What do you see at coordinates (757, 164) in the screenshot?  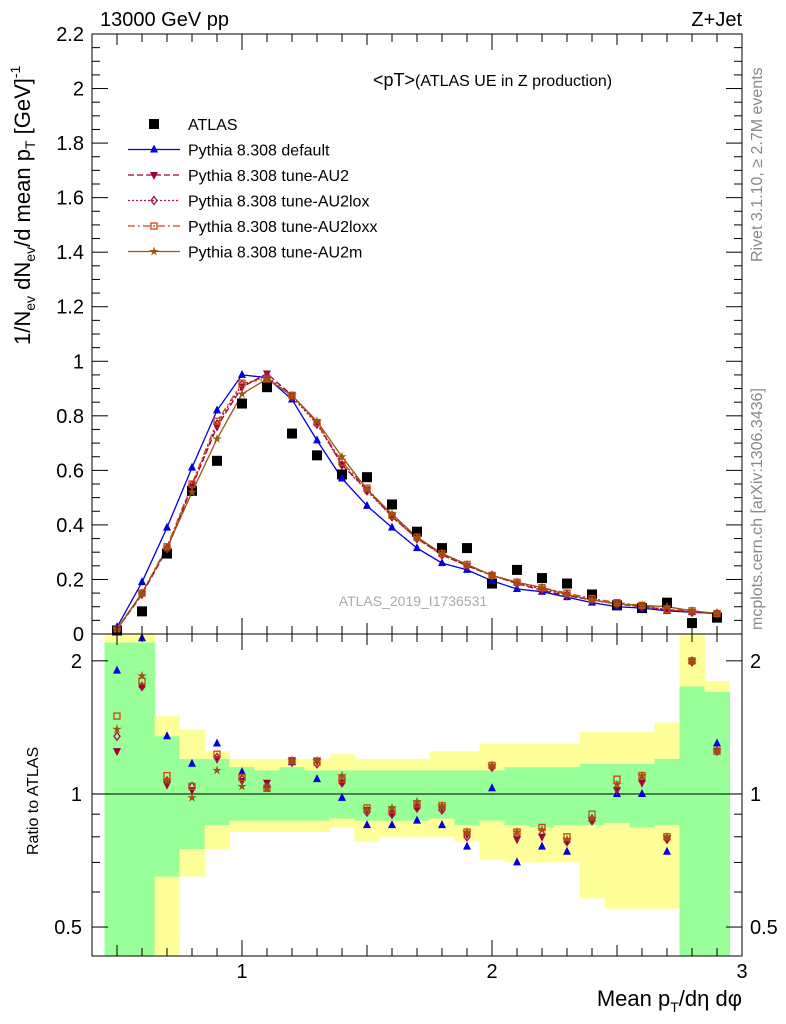 I see `rivet-label: Rivet 3.1.10, ≥ 2.7M events` at bounding box center [757, 164].